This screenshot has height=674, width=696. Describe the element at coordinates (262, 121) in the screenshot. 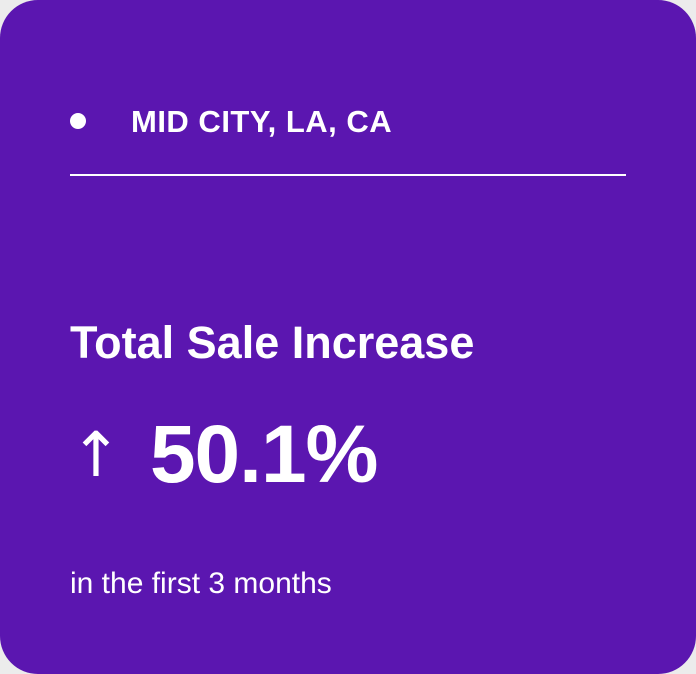

I see `location-label: MID CITY, LA, CA` at that location.